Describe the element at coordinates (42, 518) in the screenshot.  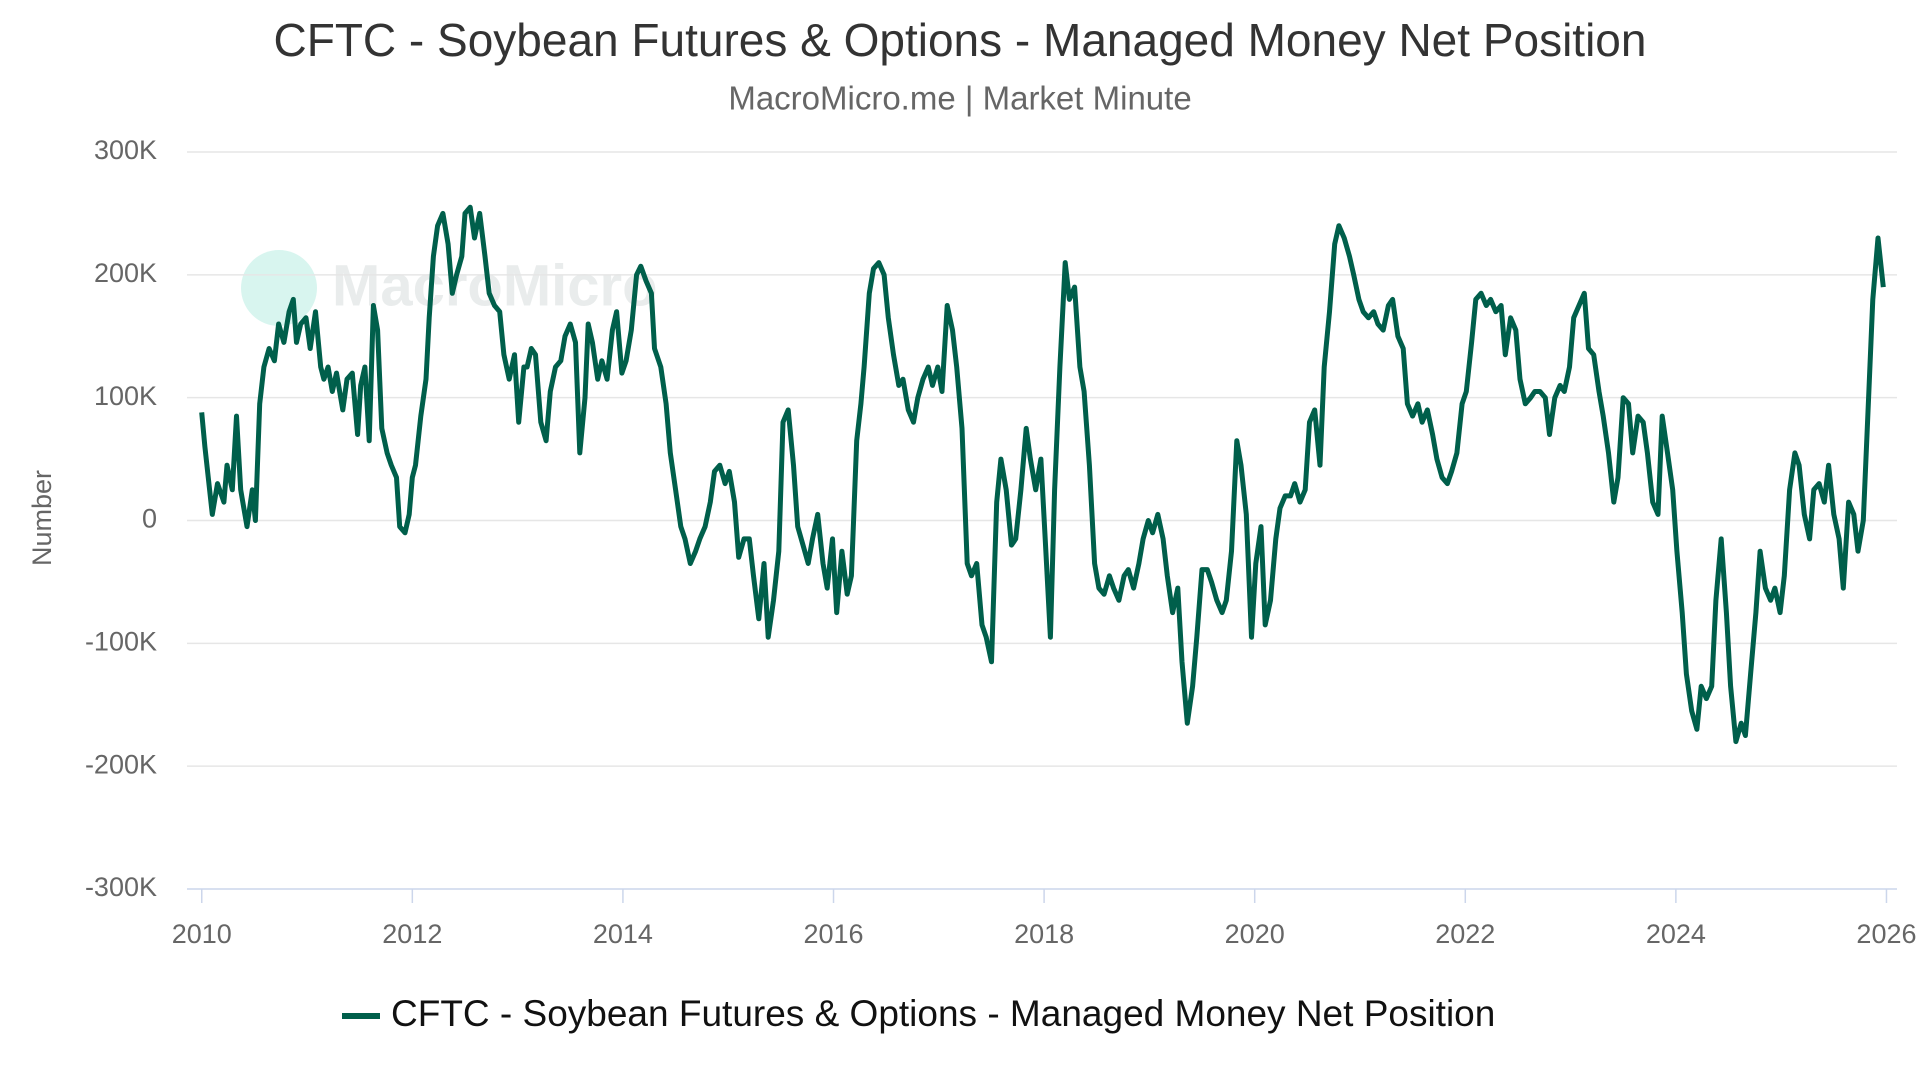
I see `y-axis-label: Number` at that location.